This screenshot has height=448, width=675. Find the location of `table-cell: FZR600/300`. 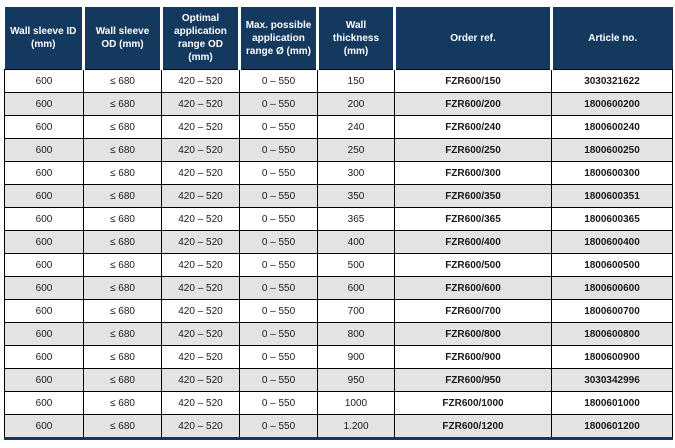

table-cell: FZR600/300 is located at coordinates (473, 173).